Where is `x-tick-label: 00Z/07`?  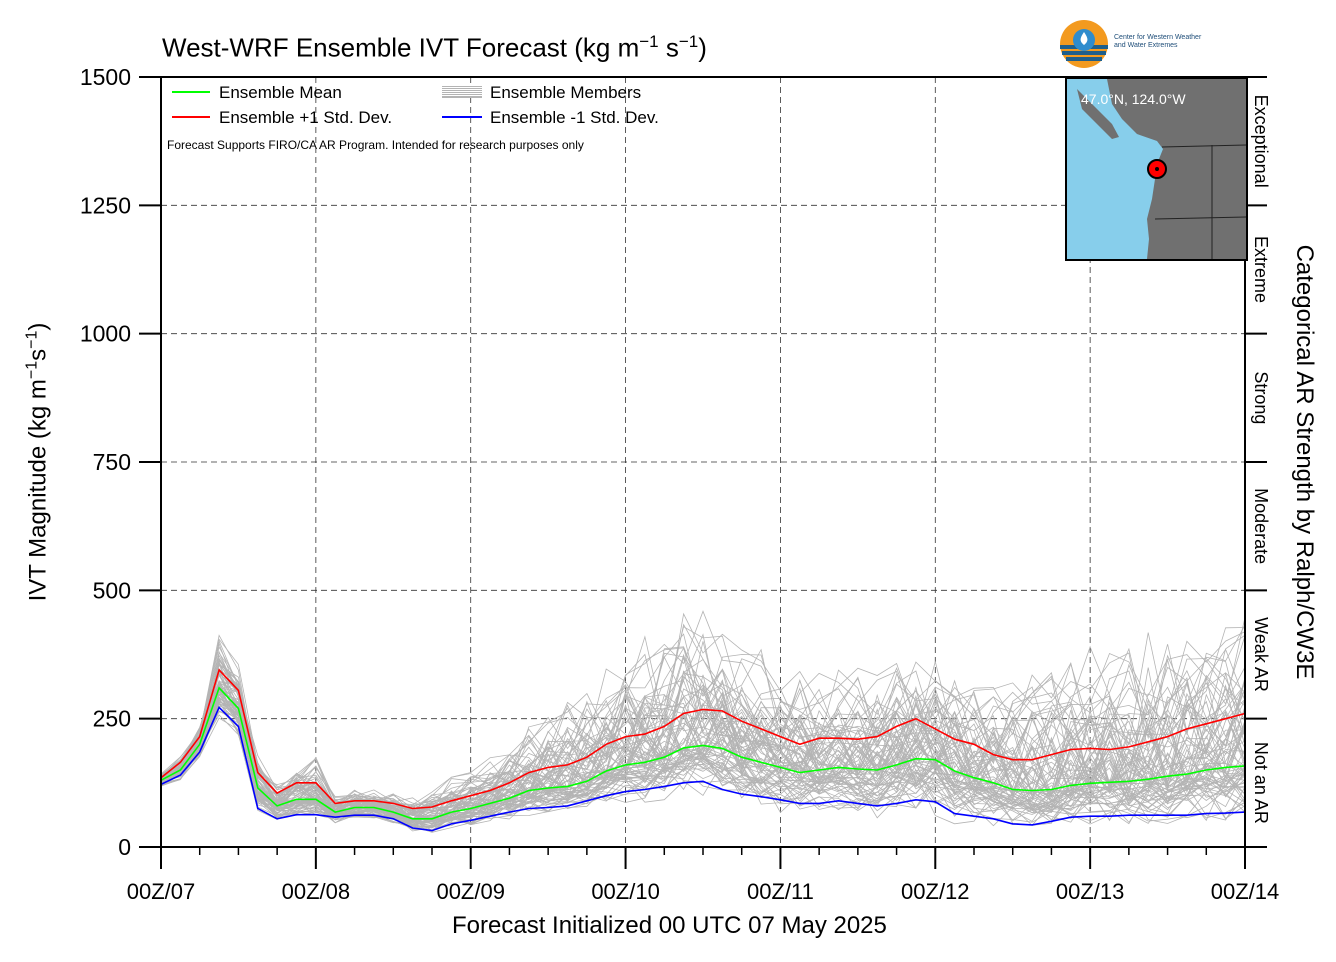 x-tick-label: 00Z/07 is located at coordinates (161, 891).